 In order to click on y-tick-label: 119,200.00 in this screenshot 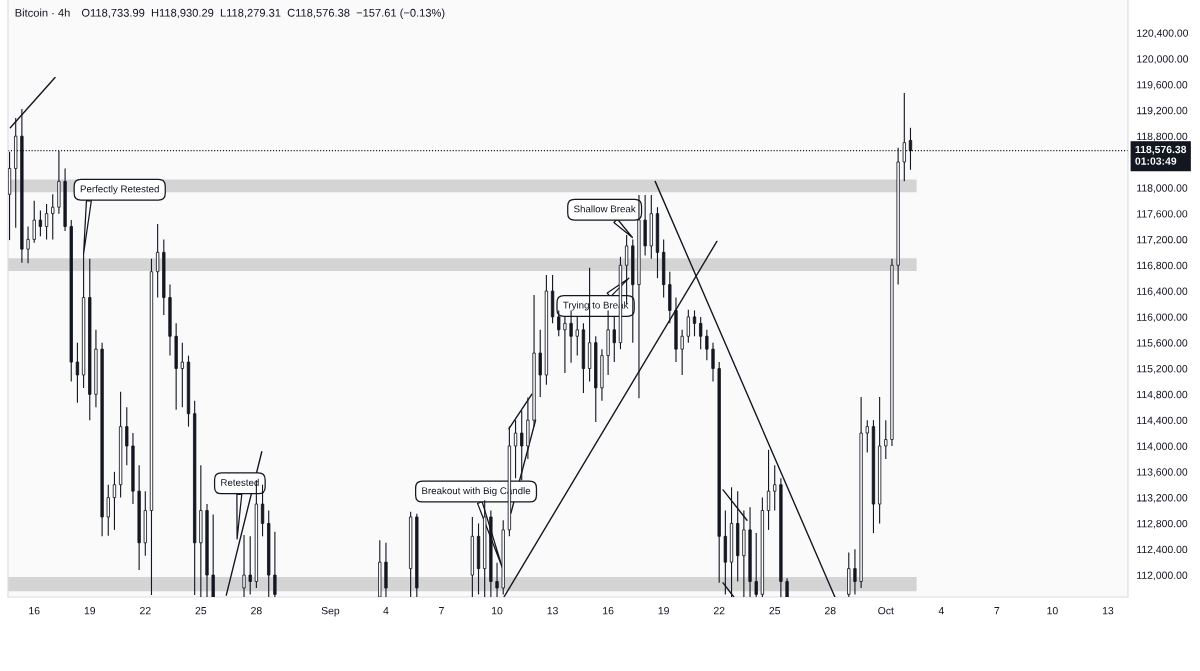, I will do `click(1162, 111)`.